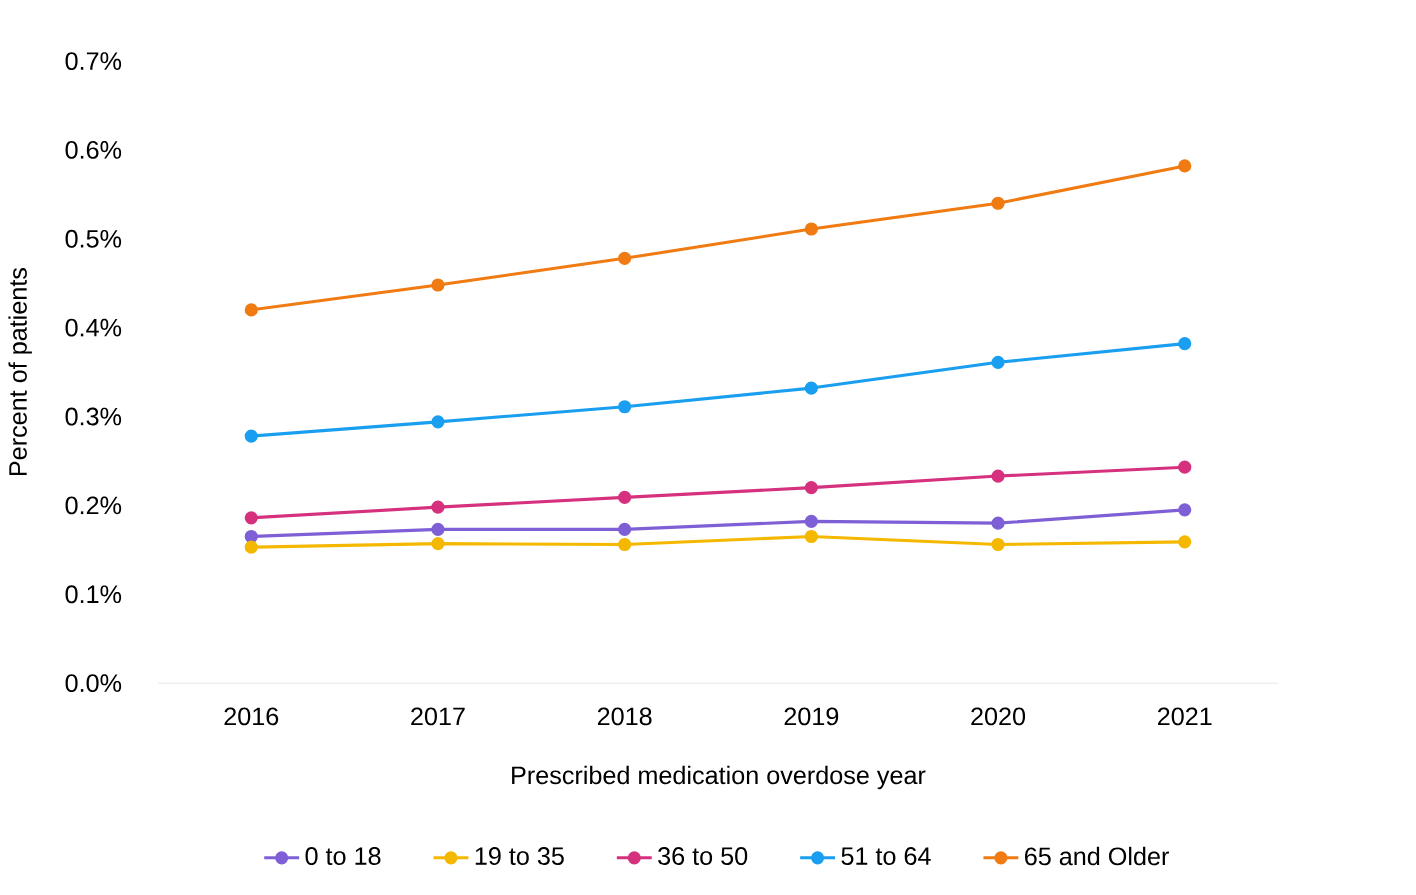 This screenshot has height=895, width=1416. Describe the element at coordinates (998, 716) in the screenshot. I see `x-tick-label: 2020` at that location.